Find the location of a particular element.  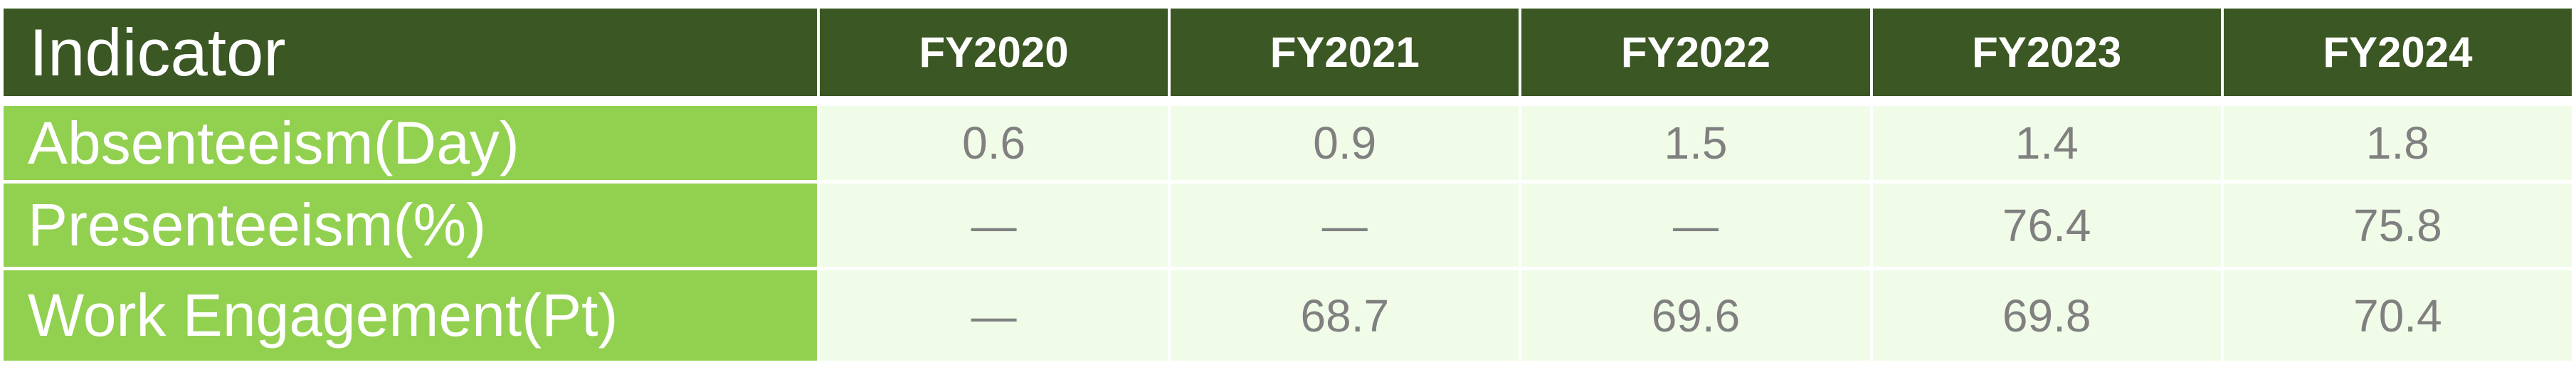

header-fy2022: FY2022 is located at coordinates (1696, 53).